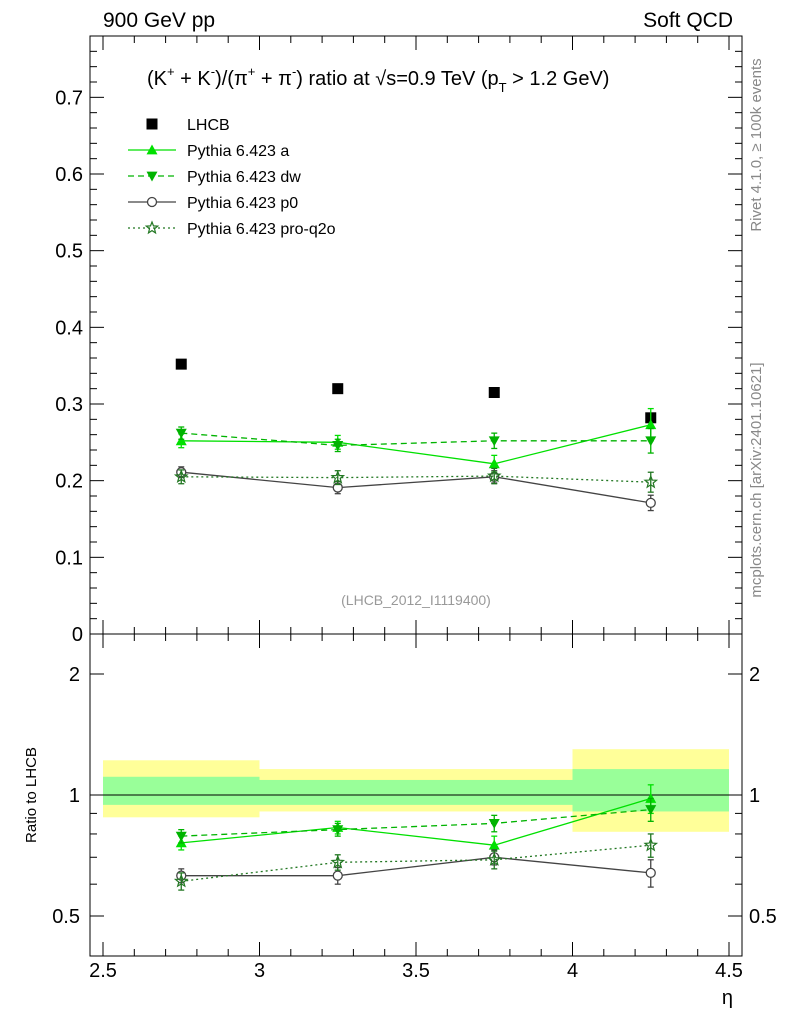 This screenshot has width=786, height=1024. Describe the element at coordinates (397, 79) in the screenshot. I see `title-ratio-at: ) ratio at √s=0.9 TeV (p` at that location.